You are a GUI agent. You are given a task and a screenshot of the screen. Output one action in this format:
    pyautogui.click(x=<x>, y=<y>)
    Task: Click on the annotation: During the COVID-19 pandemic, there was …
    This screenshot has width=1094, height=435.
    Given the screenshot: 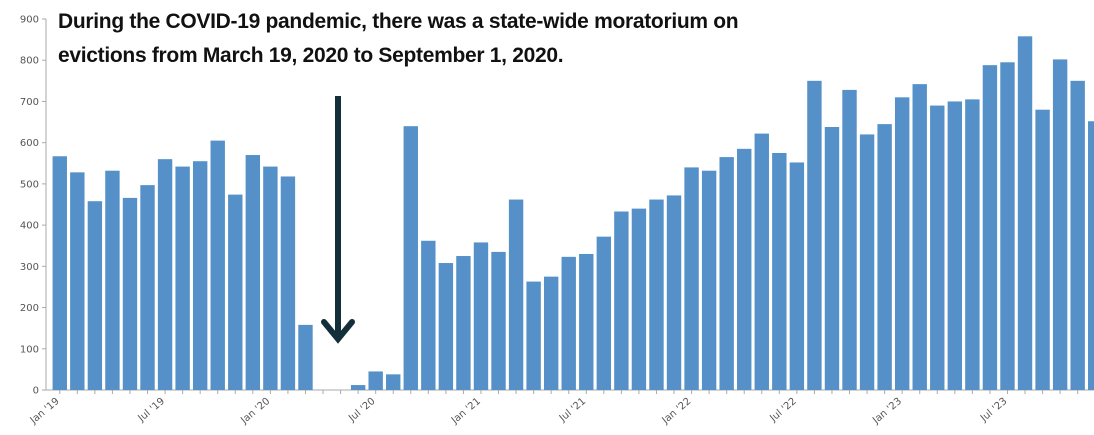 What is the action you would take?
    pyautogui.click(x=398, y=21)
    